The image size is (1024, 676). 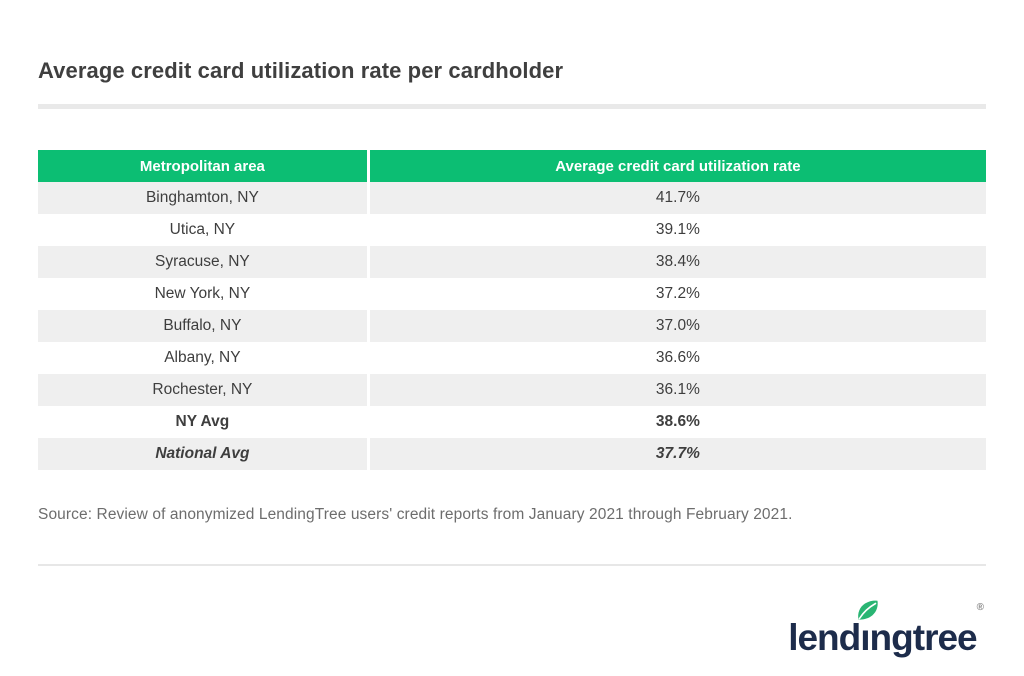 What do you see at coordinates (204, 390) in the screenshot?
I see `area-cell: Rochester, NY` at bounding box center [204, 390].